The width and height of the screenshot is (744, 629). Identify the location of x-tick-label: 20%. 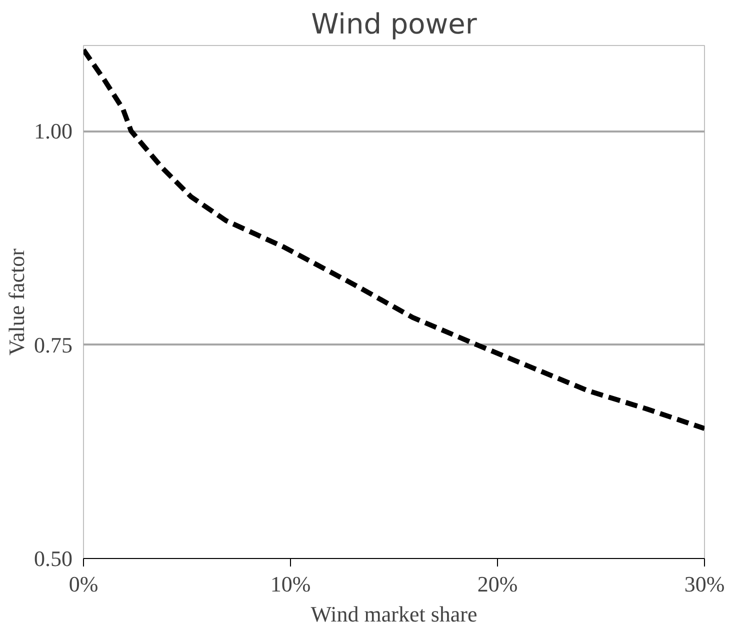
(497, 584).